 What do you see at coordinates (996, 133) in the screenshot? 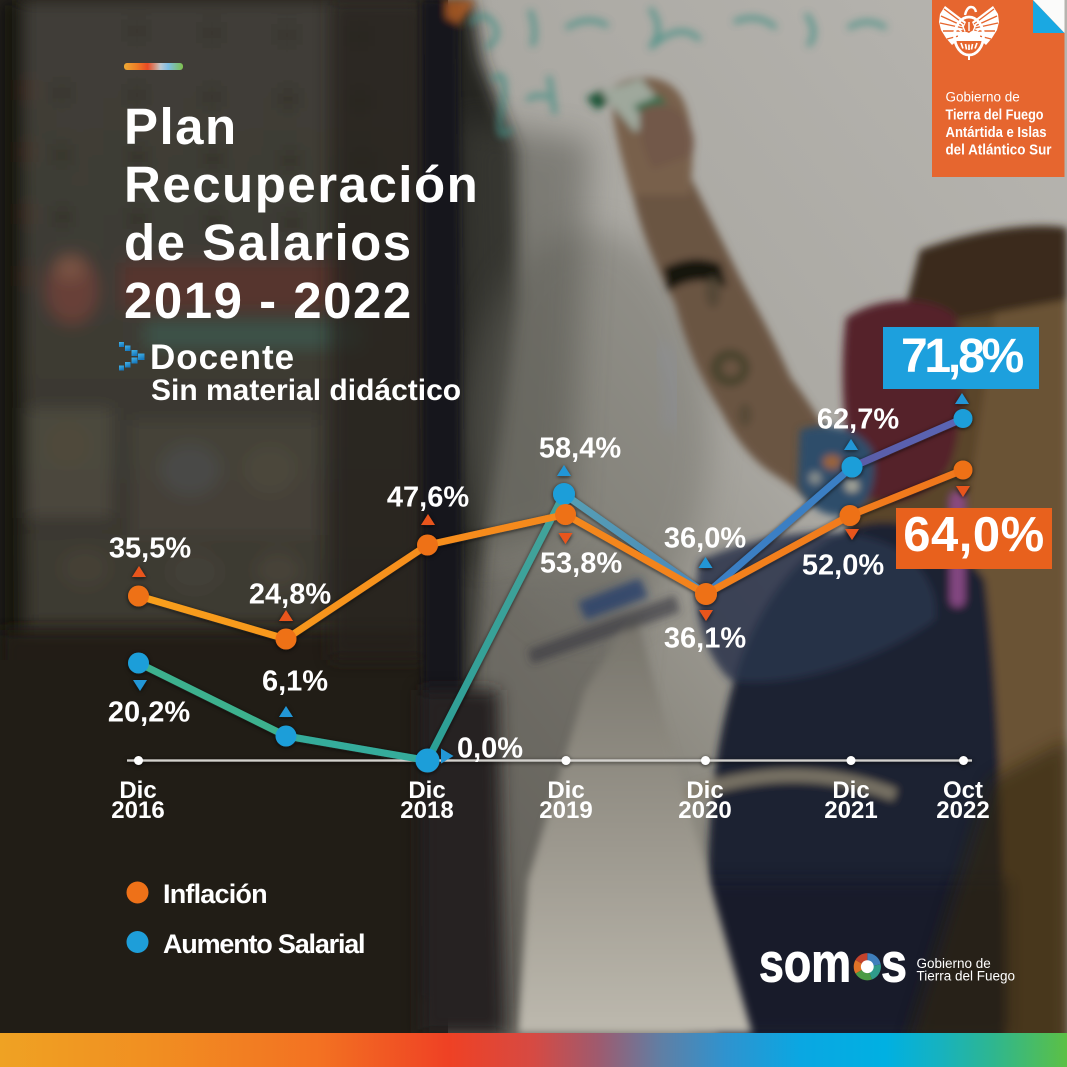
I see `svg-text: Antártida e Islas` at bounding box center [996, 133].